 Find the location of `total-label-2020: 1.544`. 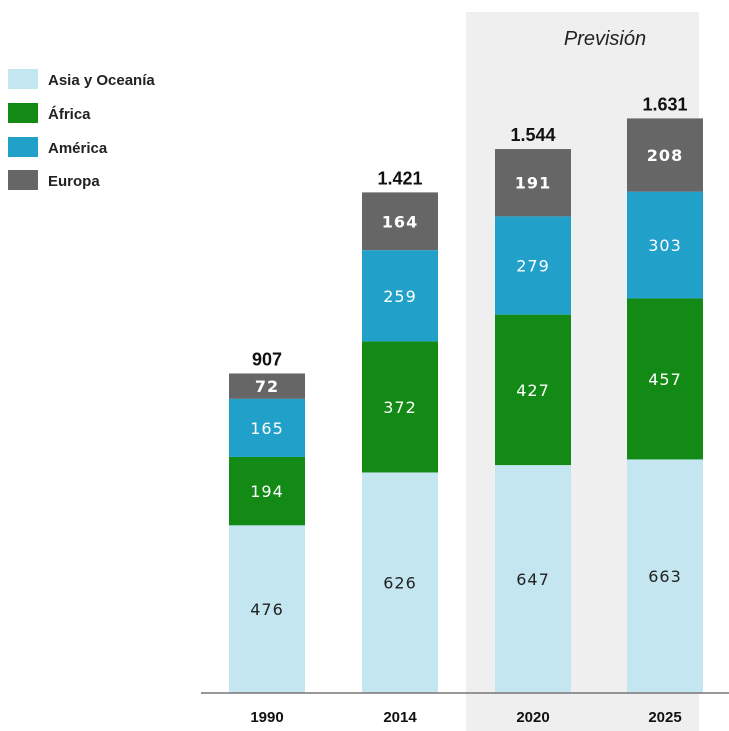

total-label-2020: 1.544 is located at coordinates (532, 135).